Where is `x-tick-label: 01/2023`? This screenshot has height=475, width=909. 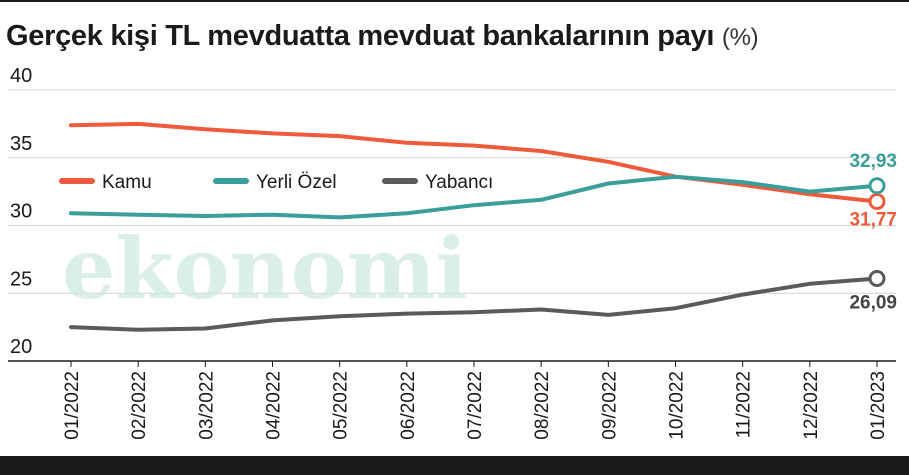 x-tick-label: 01/2023 is located at coordinates (878, 405).